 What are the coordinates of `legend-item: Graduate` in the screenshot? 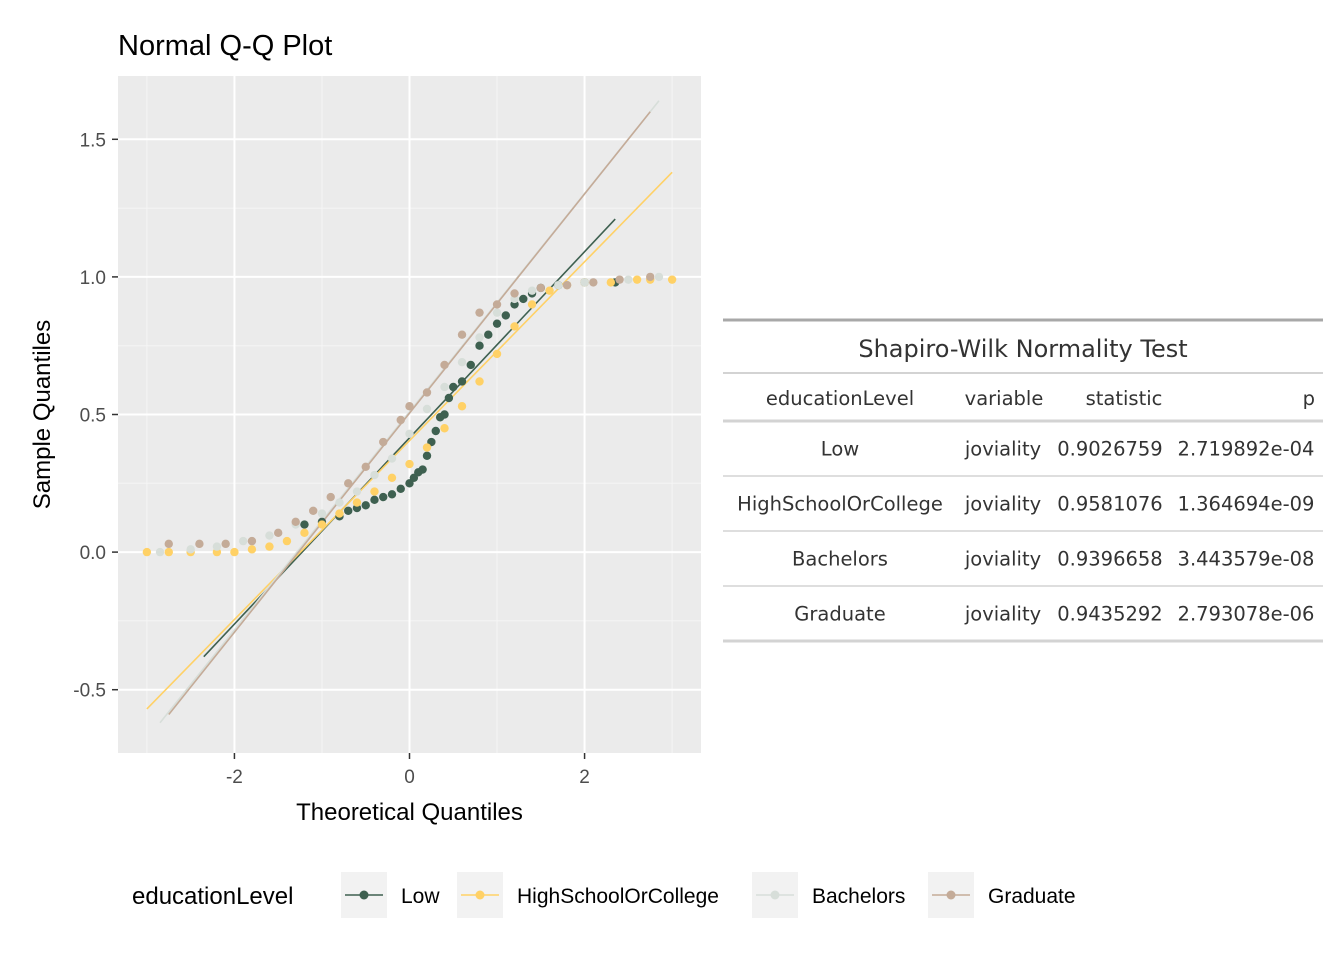 It's located at (1002, 895).